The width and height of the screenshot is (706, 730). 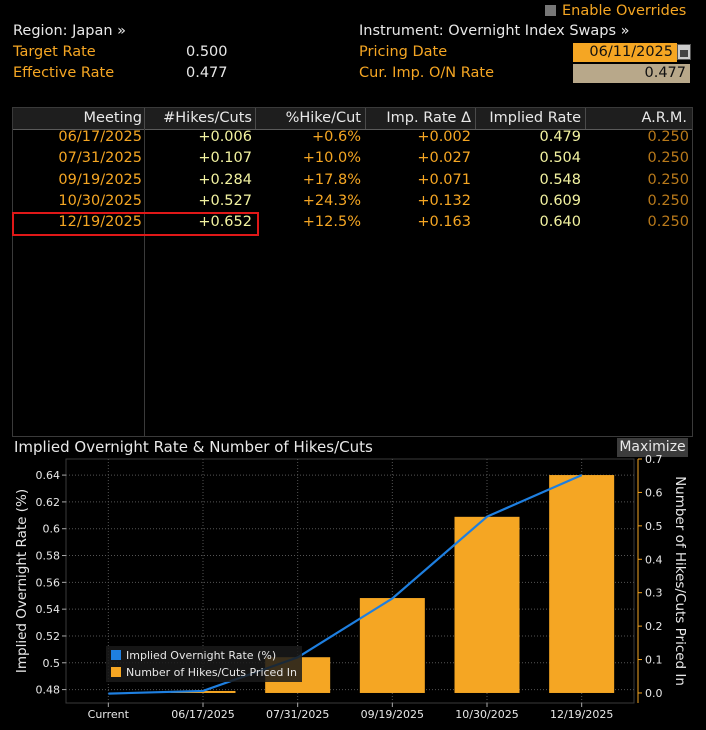 What do you see at coordinates (664, 118) in the screenshot?
I see `col-header-arm: A.R.M.` at bounding box center [664, 118].